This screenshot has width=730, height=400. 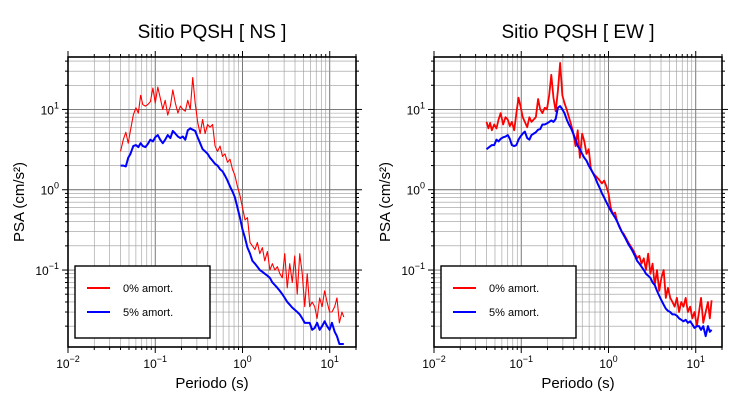 What do you see at coordinates (212, 32) in the screenshot?
I see `chart-title: Sitio PQSH [ NS ]` at bounding box center [212, 32].